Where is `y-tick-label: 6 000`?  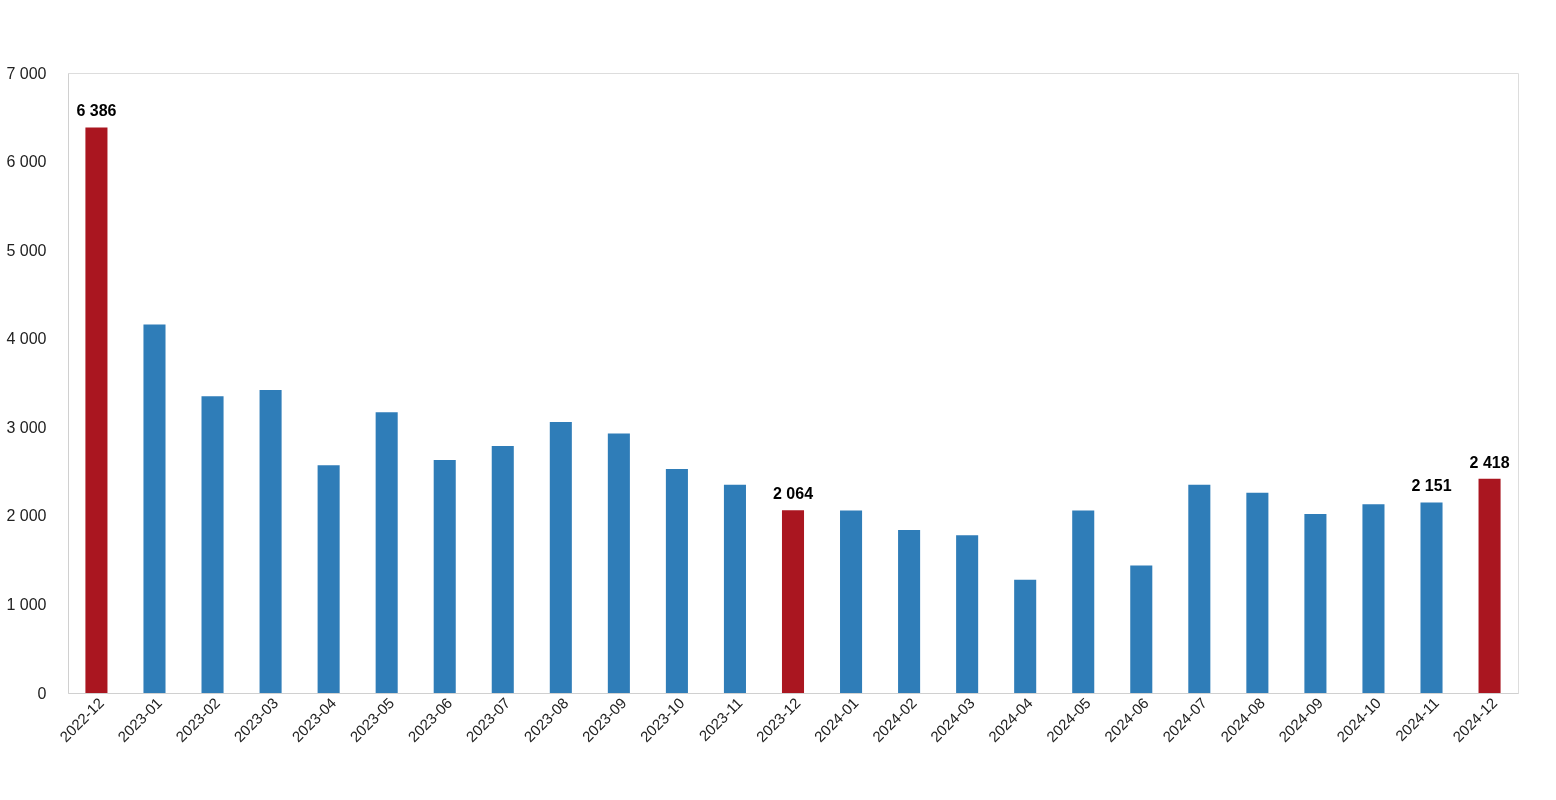
y-tick-label: 6 000 is located at coordinates (26, 162).